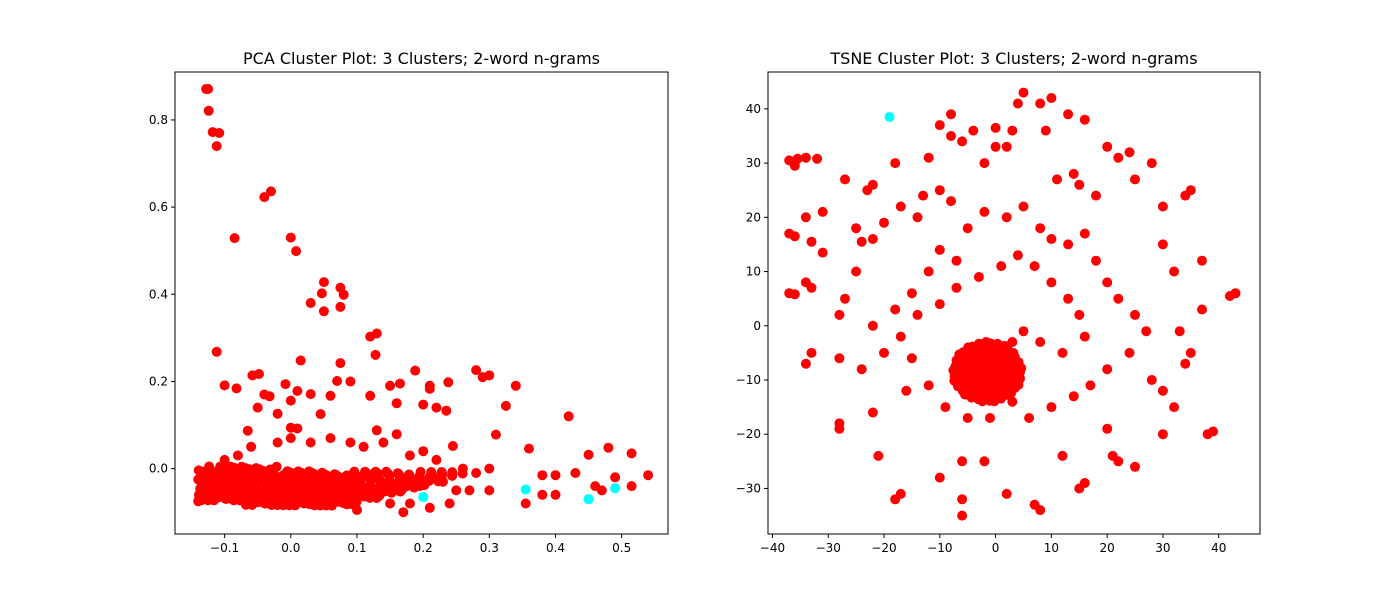 This screenshot has width=1400, height=600. I want to click on pca-x-tick-label: 0.1, so click(356, 548).